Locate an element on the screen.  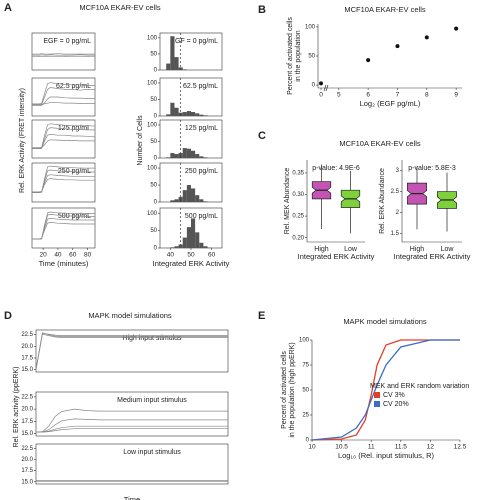
y-axis-label: Number of Cells is located at coordinates (140, 140).